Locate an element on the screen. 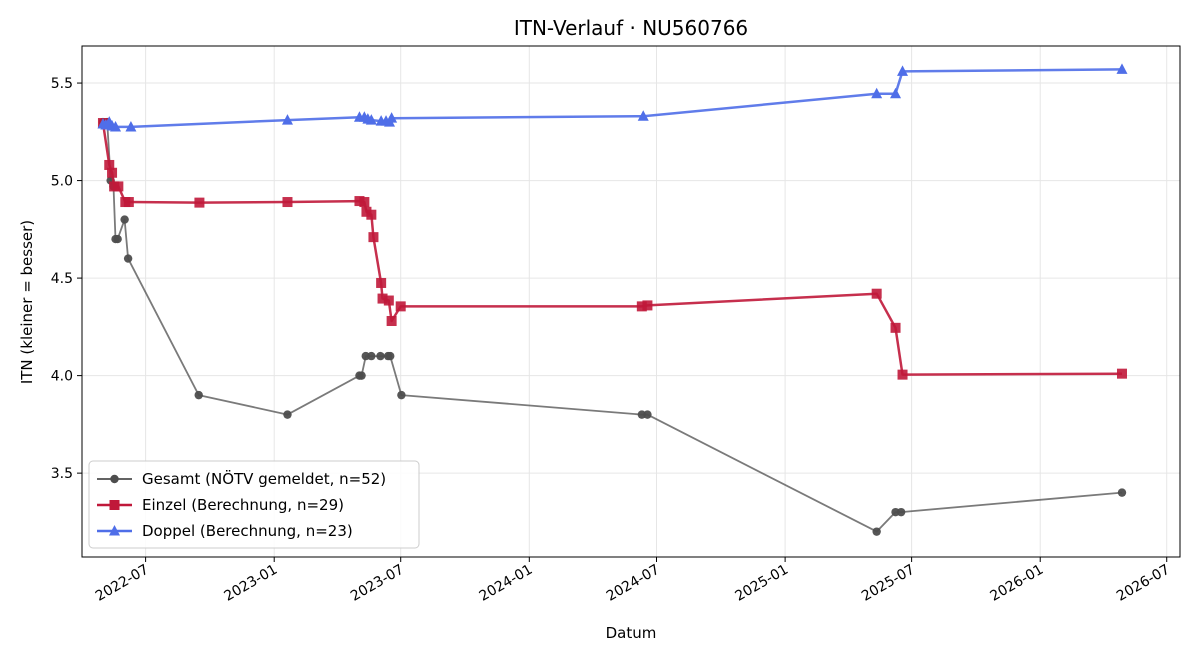 This screenshot has height=660, width=1200. x-tick-label: 2026-01 is located at coordinates (1017, 583).